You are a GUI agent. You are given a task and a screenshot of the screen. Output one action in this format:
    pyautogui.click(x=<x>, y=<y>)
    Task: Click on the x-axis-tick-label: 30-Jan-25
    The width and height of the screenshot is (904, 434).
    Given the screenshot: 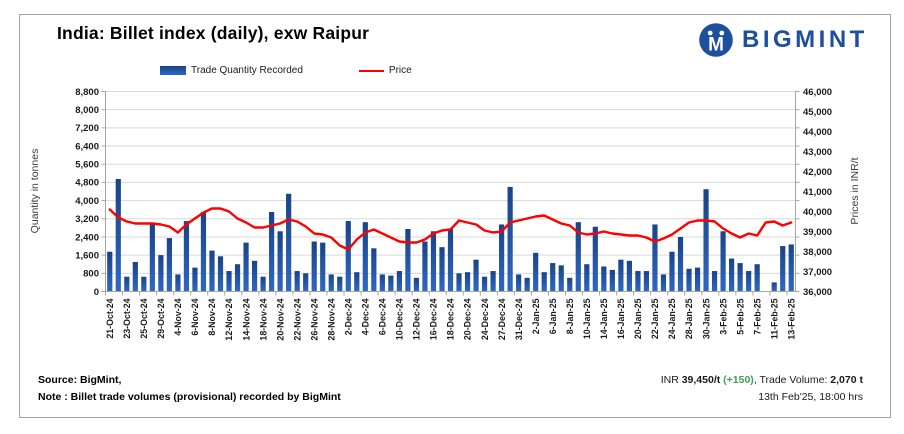 What is the action you would take?
    pyautogui.click(x=706, y=318)
    